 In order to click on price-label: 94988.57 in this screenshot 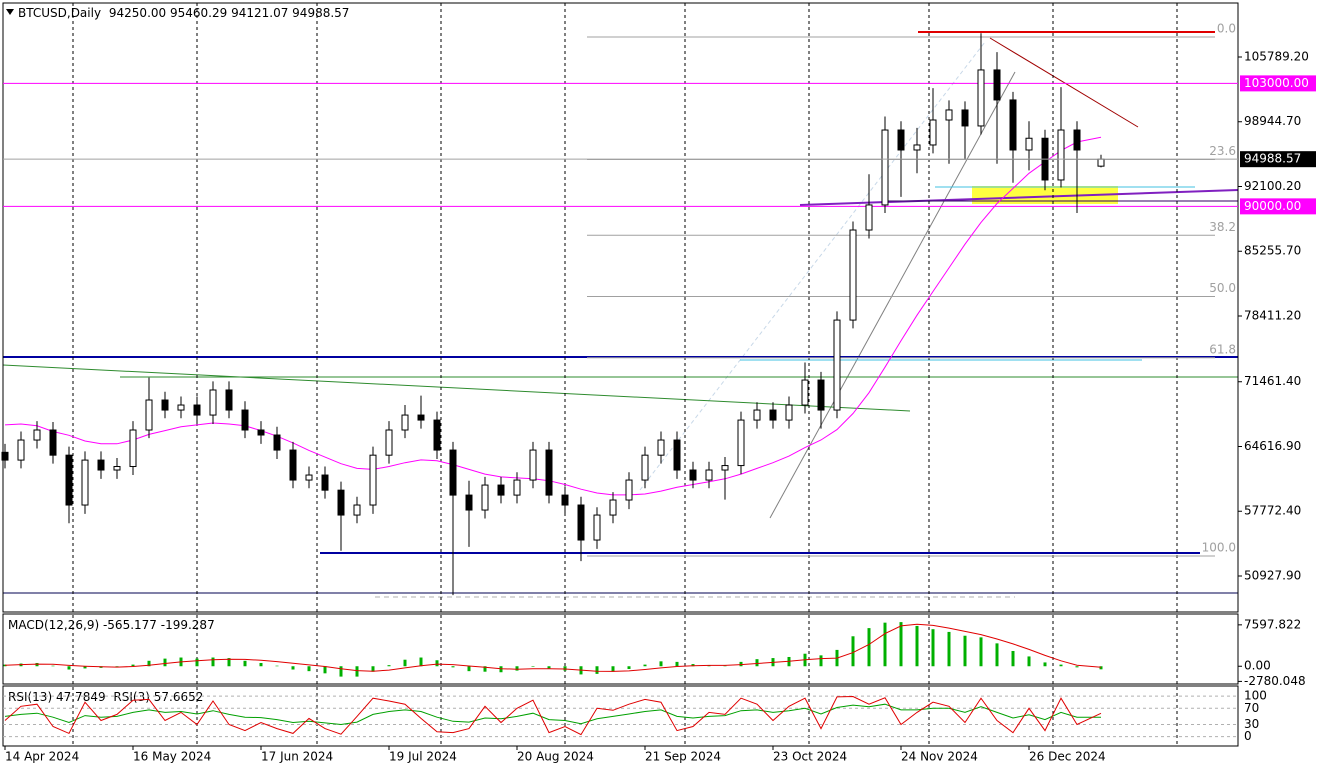, I will do `click(1272, 159)`.